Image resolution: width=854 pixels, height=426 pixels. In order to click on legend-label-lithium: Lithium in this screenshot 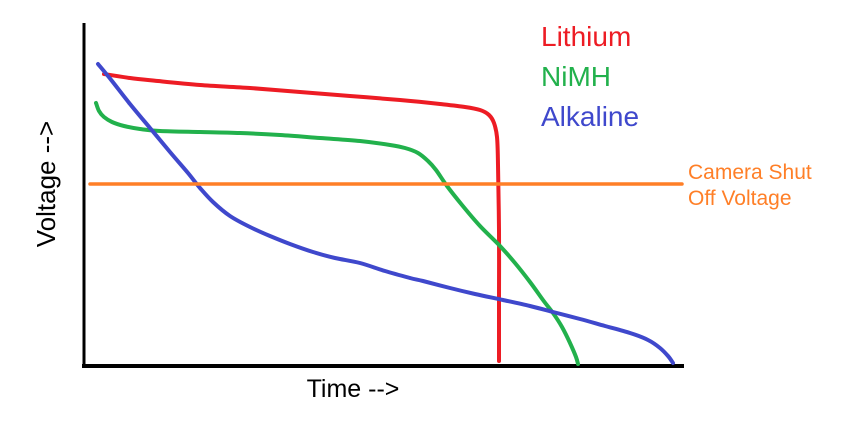, I will do `click(586, 36)`.